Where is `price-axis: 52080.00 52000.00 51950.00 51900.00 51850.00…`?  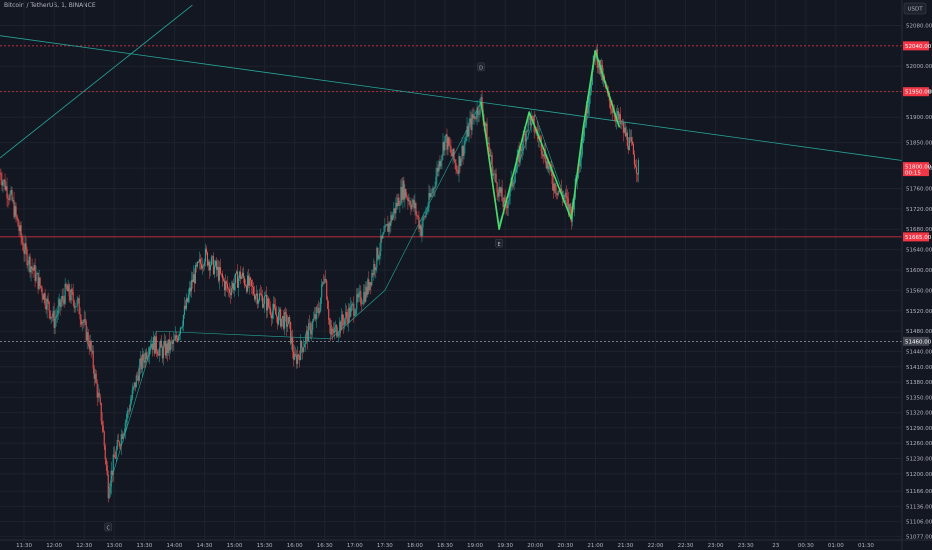
price-axis: 52080.00 52000.00 51950.00 51900.00 51850.00… is located at coordinates (916, 275).